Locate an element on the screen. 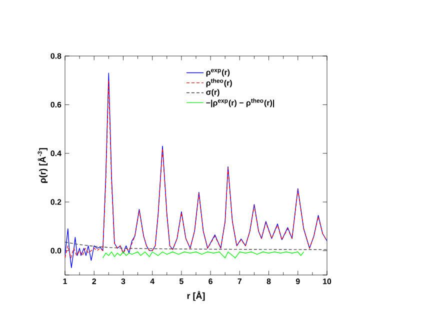 This screenshot has width=429, height=332. y-axis-title: ρ(r) [Å$^{-3}$] is located at coordinates (43, 165).